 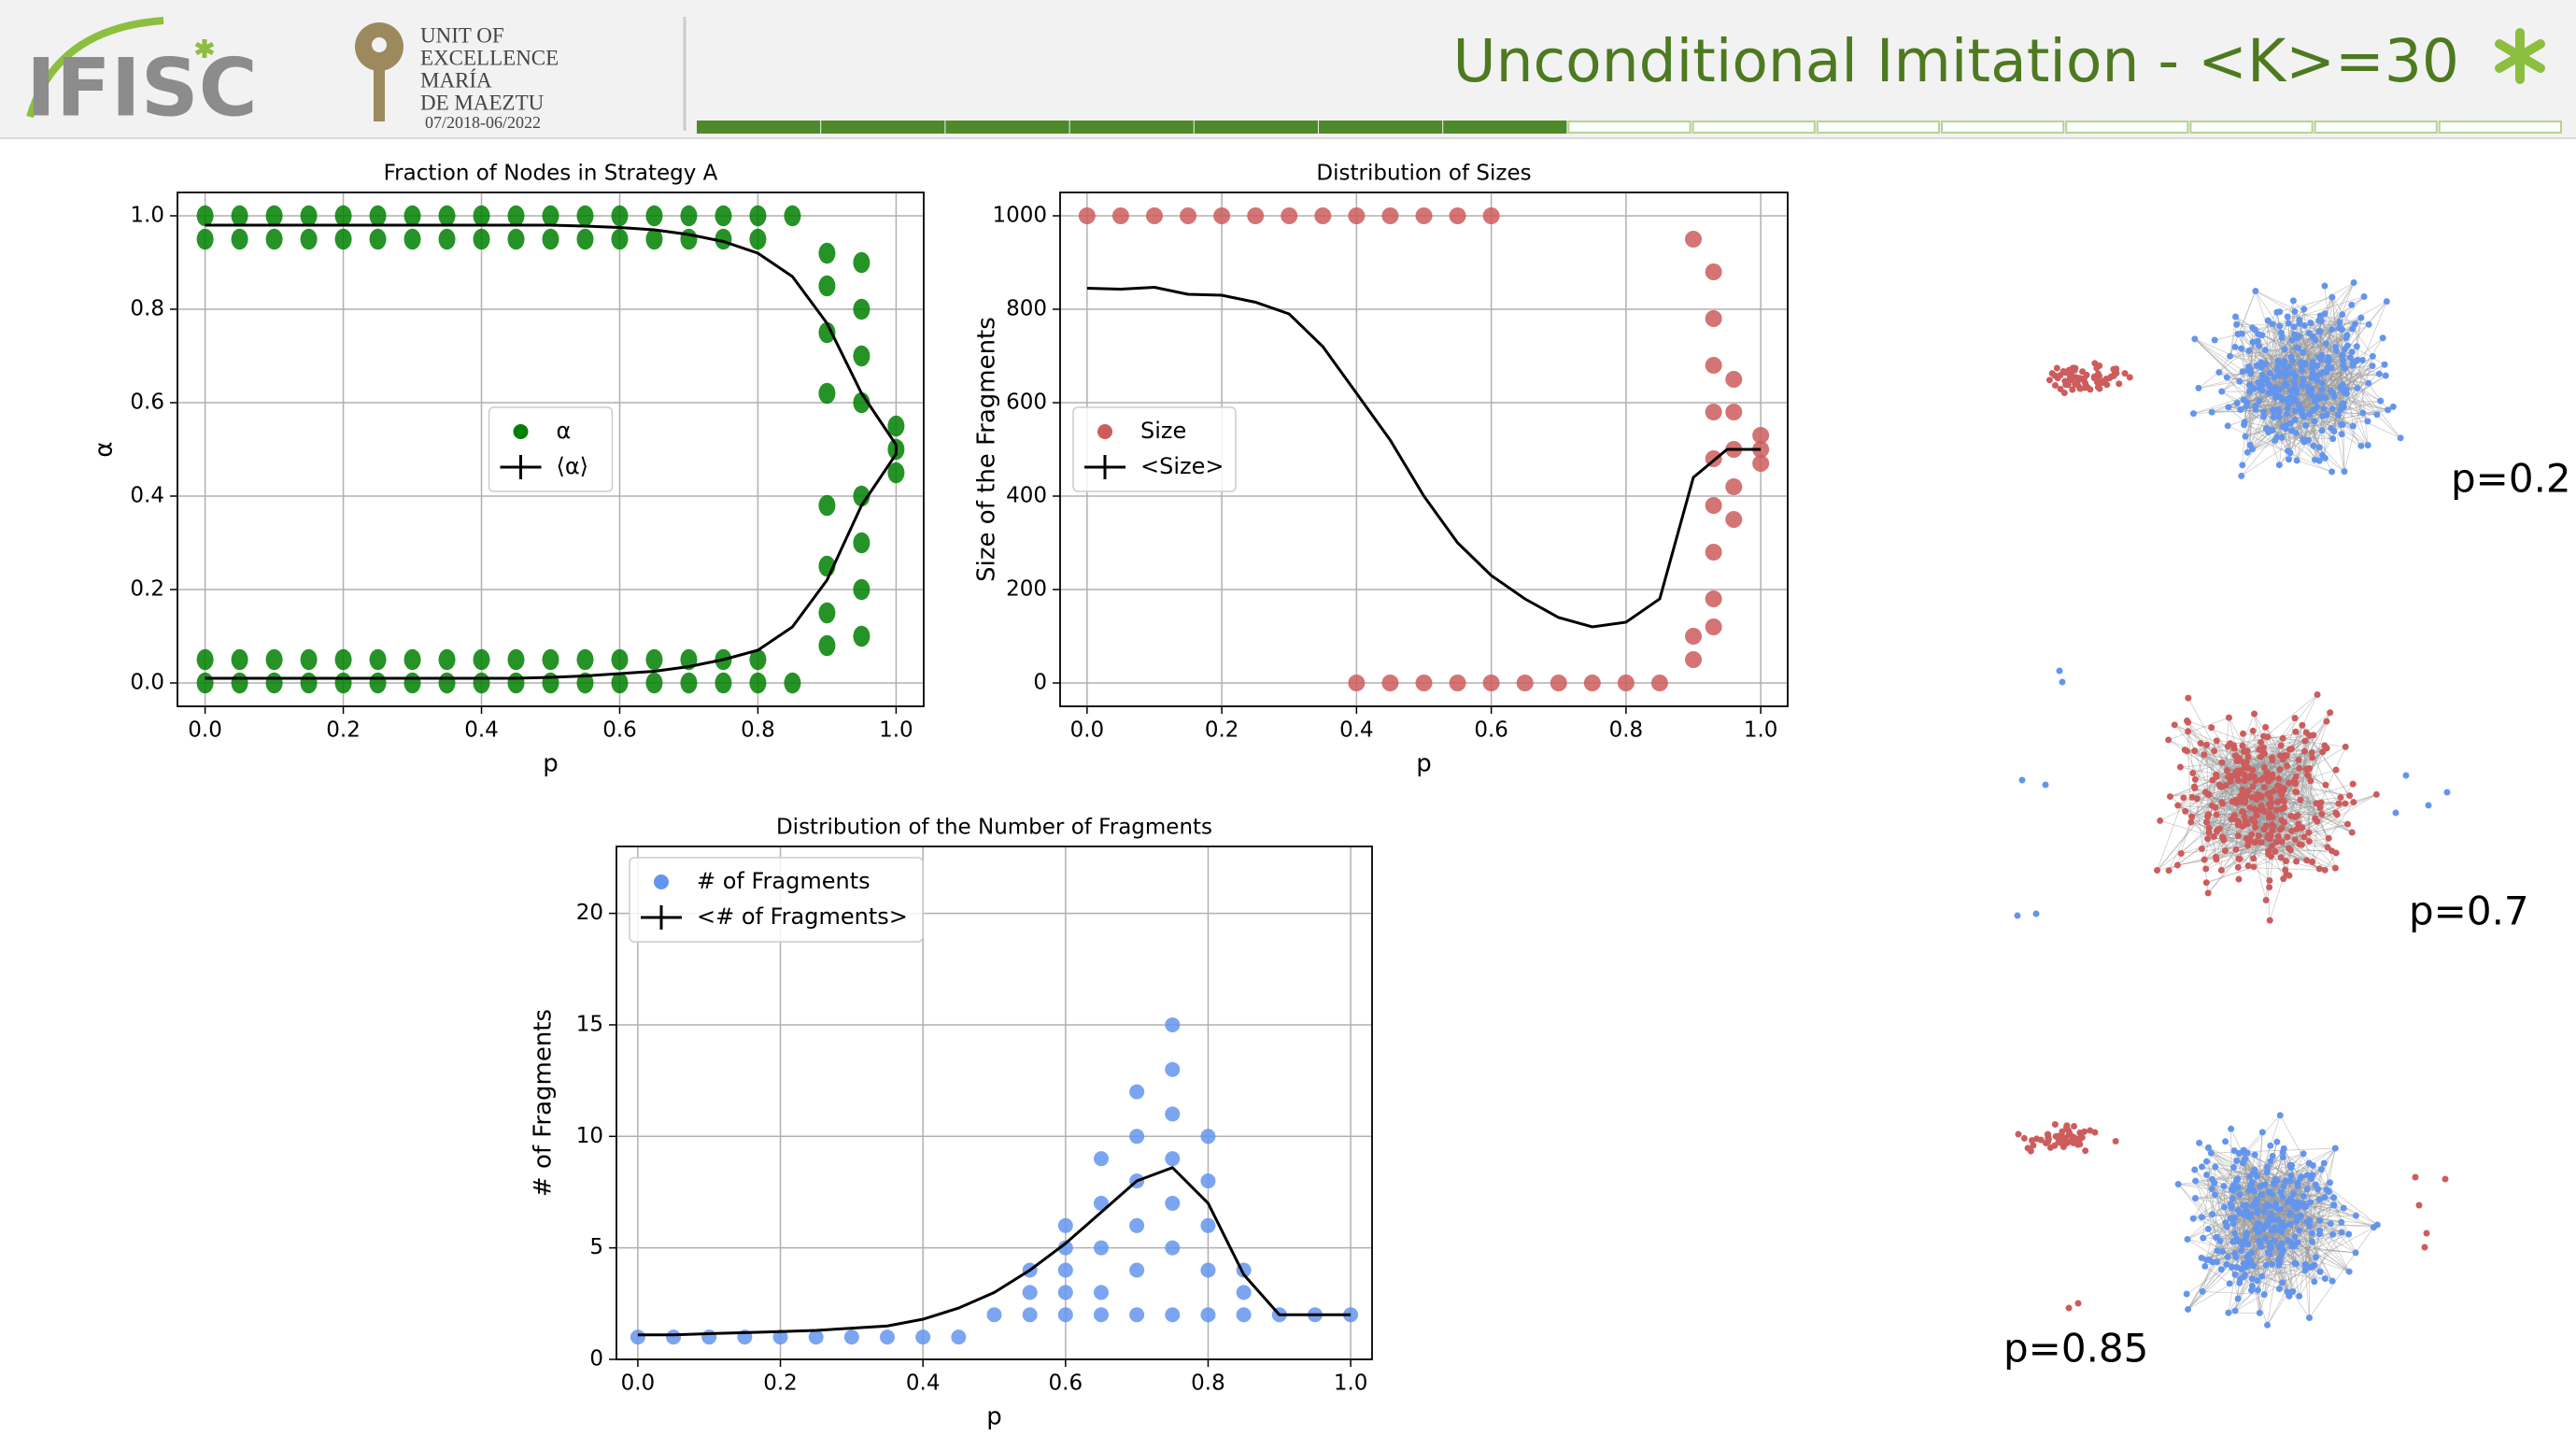 What do you see at coordinates (638, 1384) in the screenshot?
I see `x-tick-label: 0.0` at bounding box center [638, 1384].